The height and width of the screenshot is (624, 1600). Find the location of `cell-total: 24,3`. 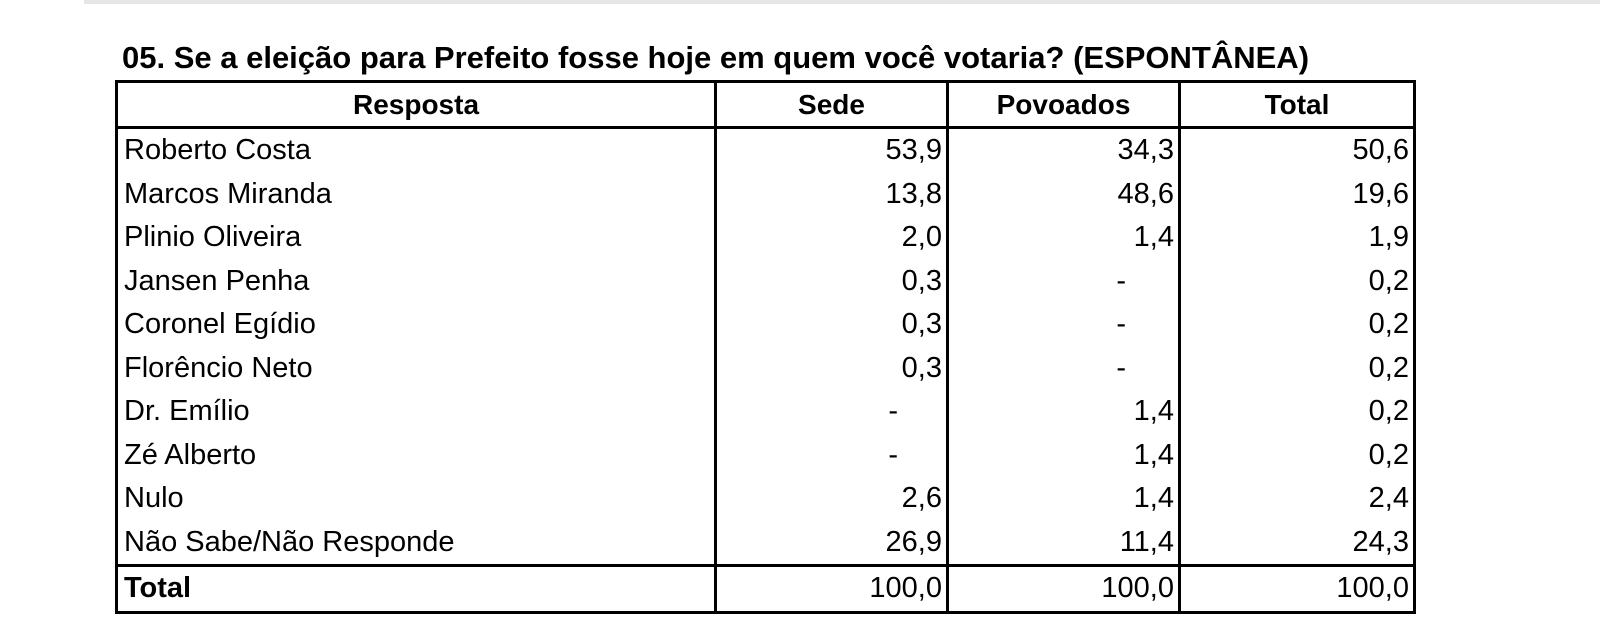

cell-total: 24,3 is located at coordinates (1297, 543).